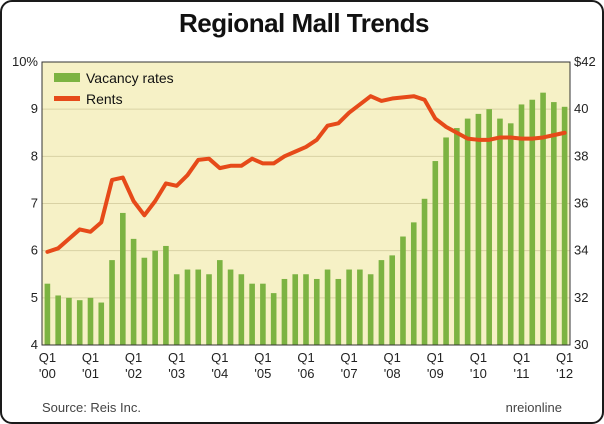 The height and width of the screenshot is (424, 604). Describe the element at coordinates (392, 357) in the screenshot. I see `x-tick-quarter-8: Q1` at that location.